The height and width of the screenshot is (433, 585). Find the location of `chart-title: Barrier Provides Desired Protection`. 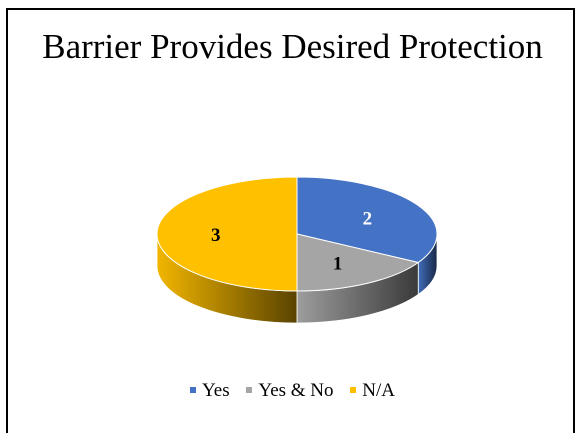

chart-title: Barrier Provides Desired Protection is located at coordinates (292, 46).